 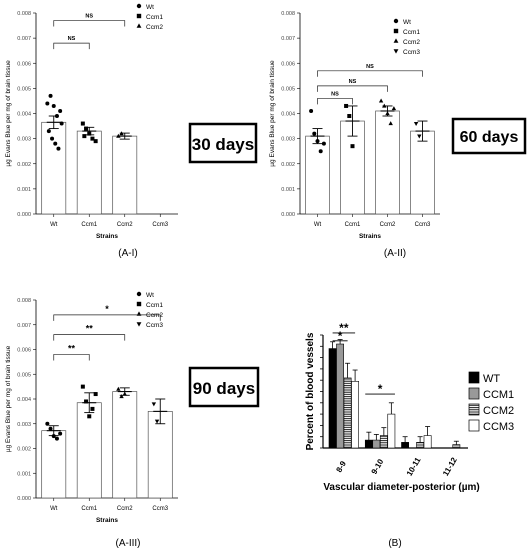 I want to click on x-tick-label: 11-12, so click(x=450, y=466).